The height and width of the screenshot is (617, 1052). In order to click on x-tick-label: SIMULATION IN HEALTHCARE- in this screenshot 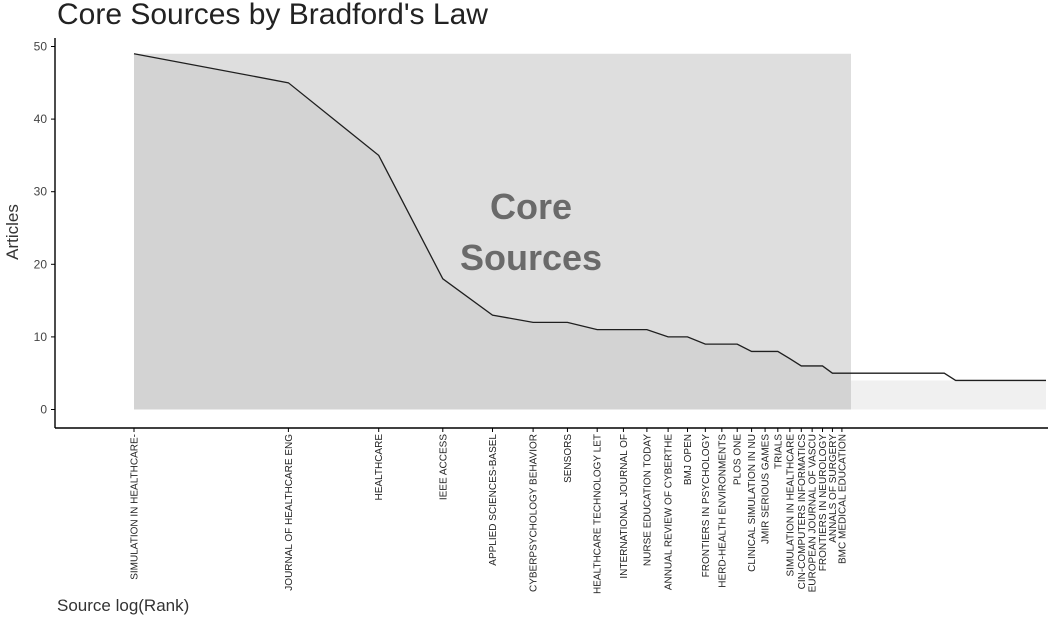, I will do `click(135, 507)`.